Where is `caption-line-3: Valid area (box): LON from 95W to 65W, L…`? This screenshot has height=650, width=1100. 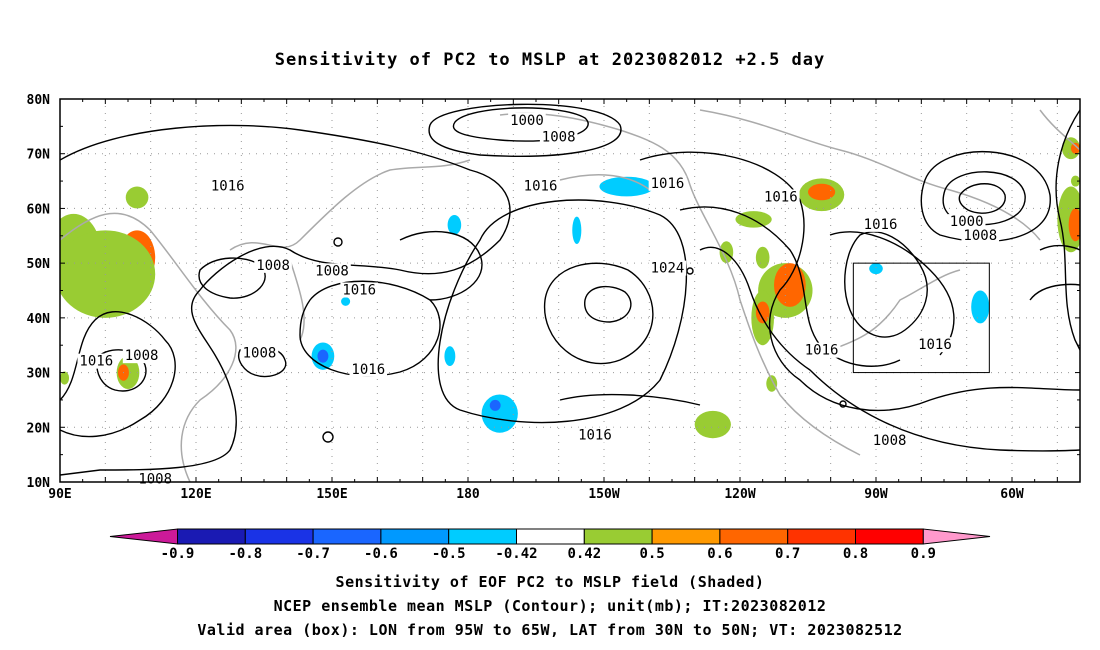 caption-line-3: Valid area (box): LON from 95W to 65W, L… is located at coordinates (550, 630).